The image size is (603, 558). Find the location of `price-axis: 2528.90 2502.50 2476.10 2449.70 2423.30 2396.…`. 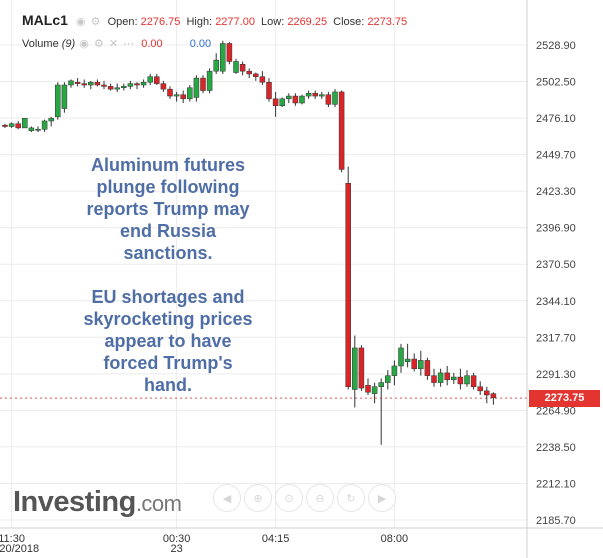

price-axis: 2528.90 2502.50 2476.10 2449.70 2423.30 2396.… is located at coordinates (556, 283).